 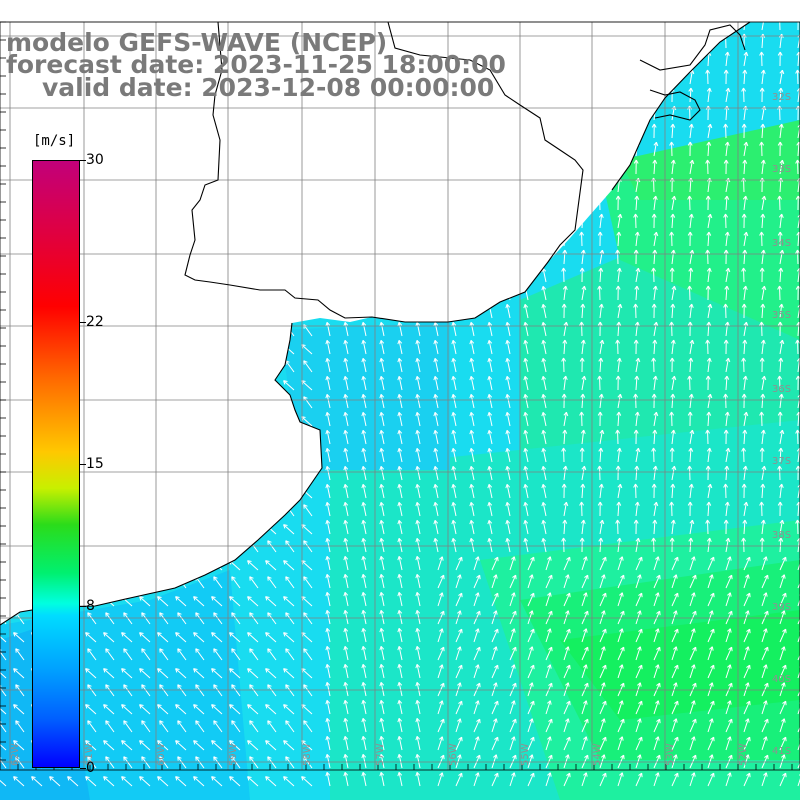 What do you see at coordinates (95, 160) in the screenshot?
I see `colorbar-tick-label: 30` at bounding box center [95, 160].